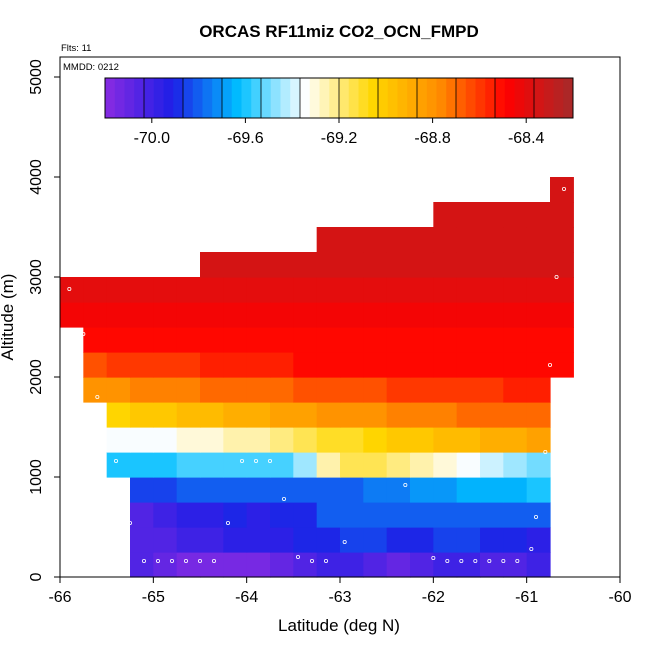  Describe the element at coordinates (245, 138) in the screenshot. I see `colorbar-tick-label: -69.6` at that location.